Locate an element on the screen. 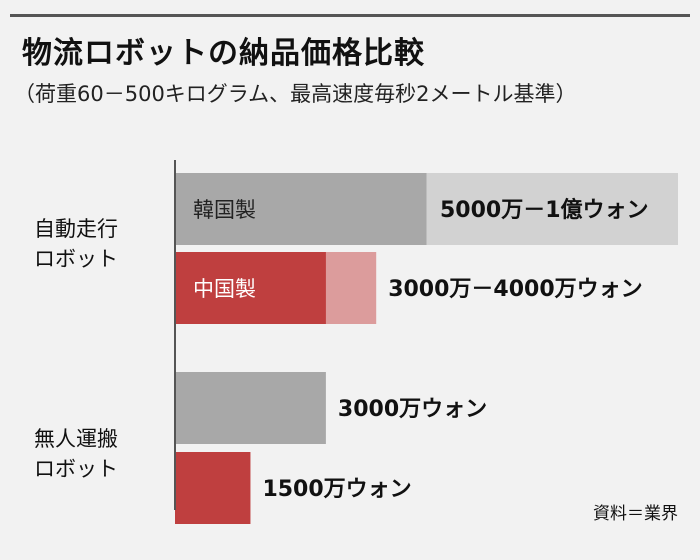 The width and height of the screenshot is (700, 560). bar-value-label: 1500万ウォン is located at coordinates (336, 489).